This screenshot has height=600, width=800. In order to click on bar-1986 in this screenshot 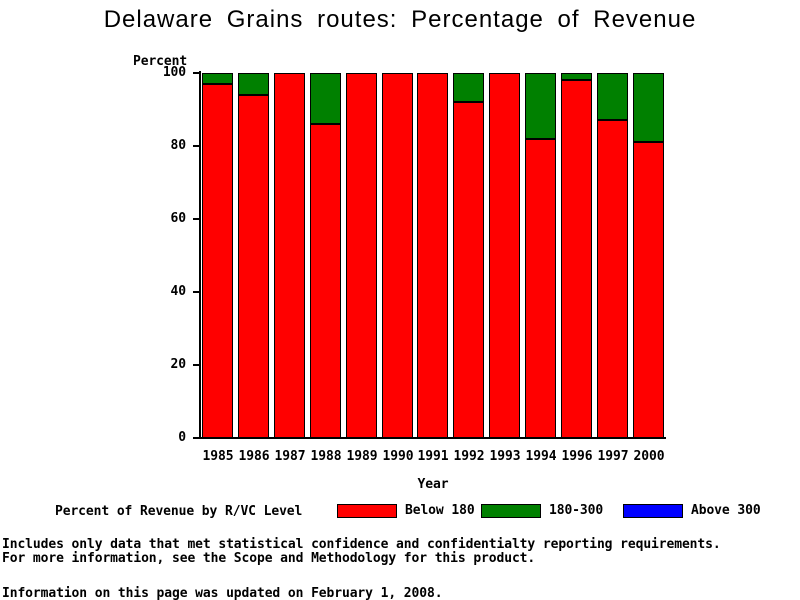, I will do `click(253, 255)`.